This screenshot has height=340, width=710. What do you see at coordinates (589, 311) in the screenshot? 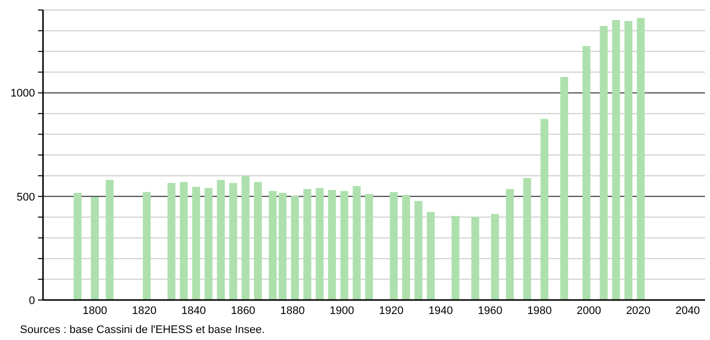
I see `x-tick-label: 2000` at bounding box center [589, 311].